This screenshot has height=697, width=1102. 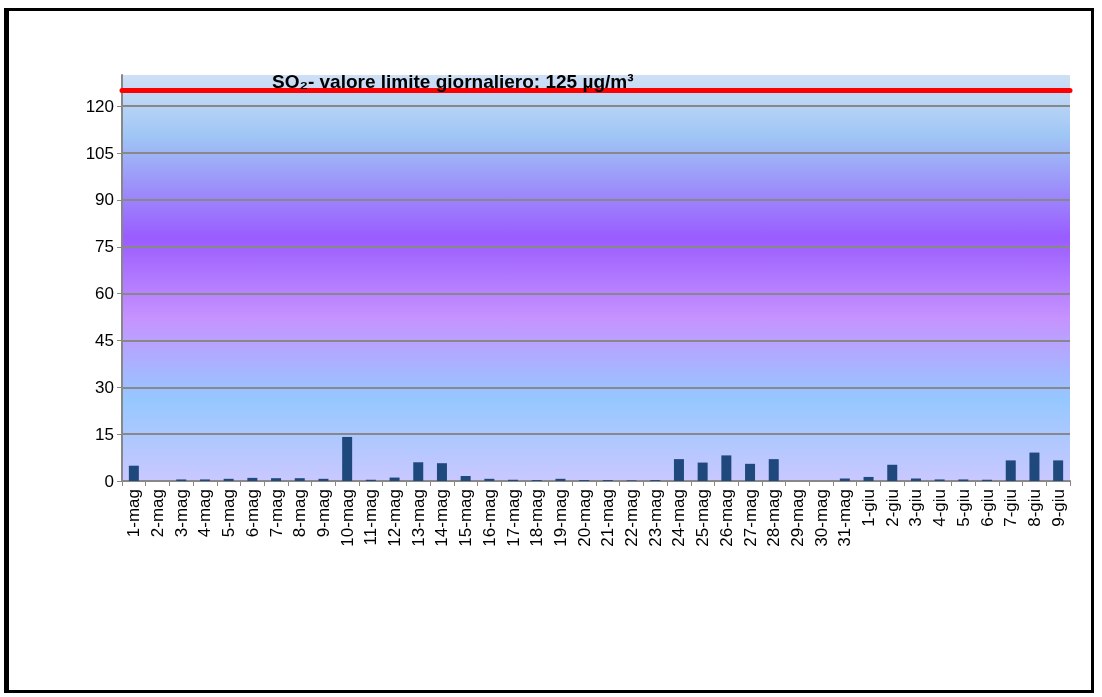 I want to click on x-tick-label: 28-mag, so click(x=774, y=518).